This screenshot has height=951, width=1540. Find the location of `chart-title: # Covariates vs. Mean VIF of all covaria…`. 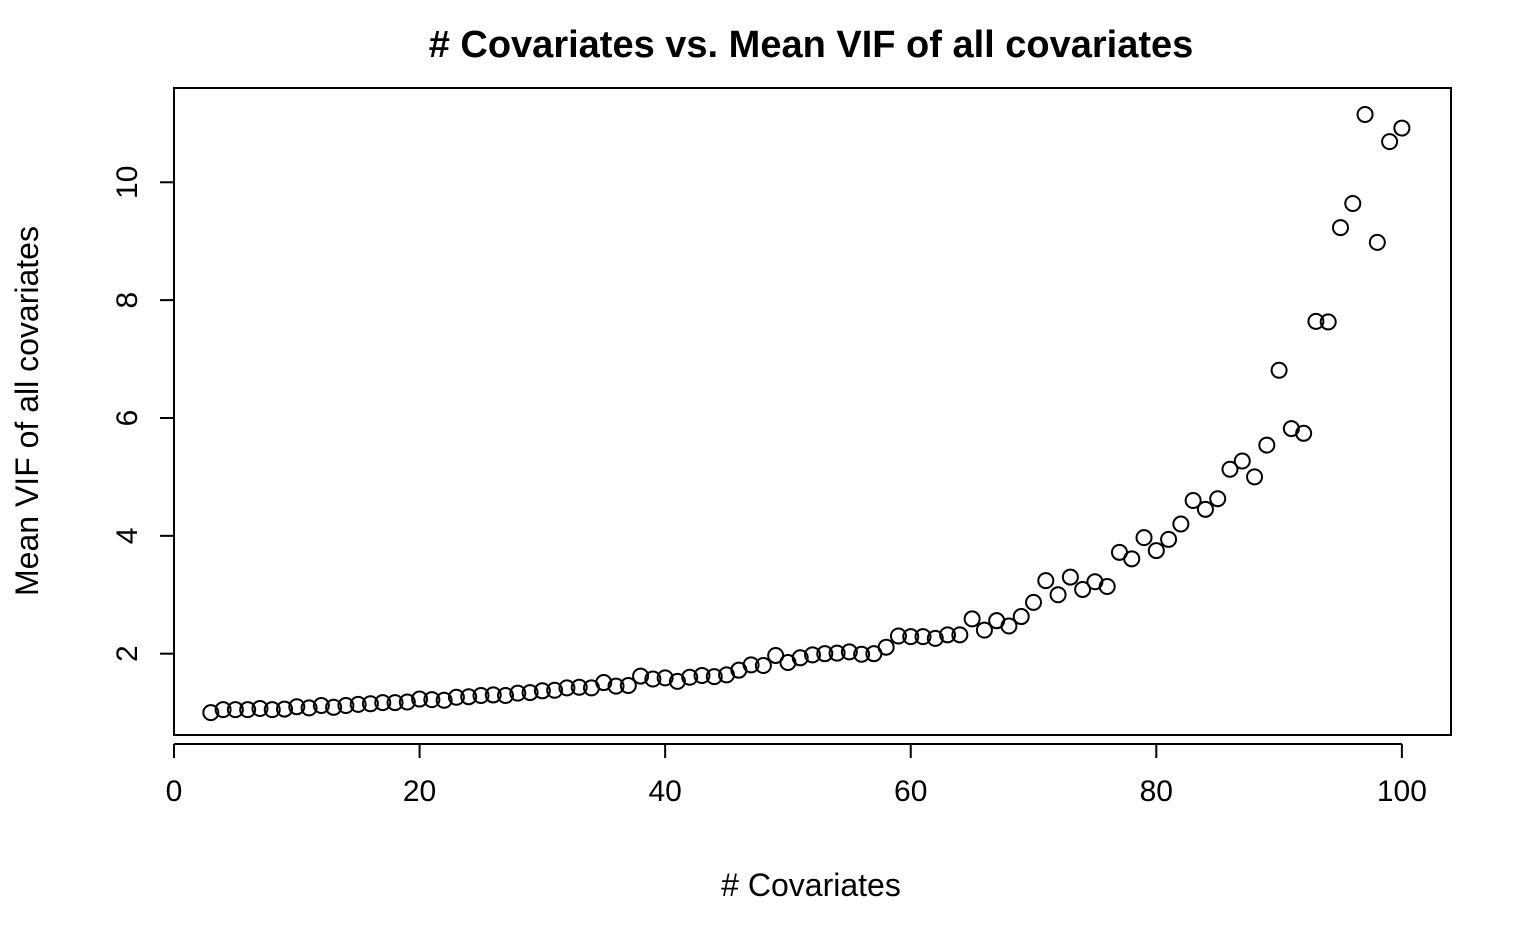

chart-title: # Covariates vs. Mean VIF of all covaria… is located at coordinates (811, 45).